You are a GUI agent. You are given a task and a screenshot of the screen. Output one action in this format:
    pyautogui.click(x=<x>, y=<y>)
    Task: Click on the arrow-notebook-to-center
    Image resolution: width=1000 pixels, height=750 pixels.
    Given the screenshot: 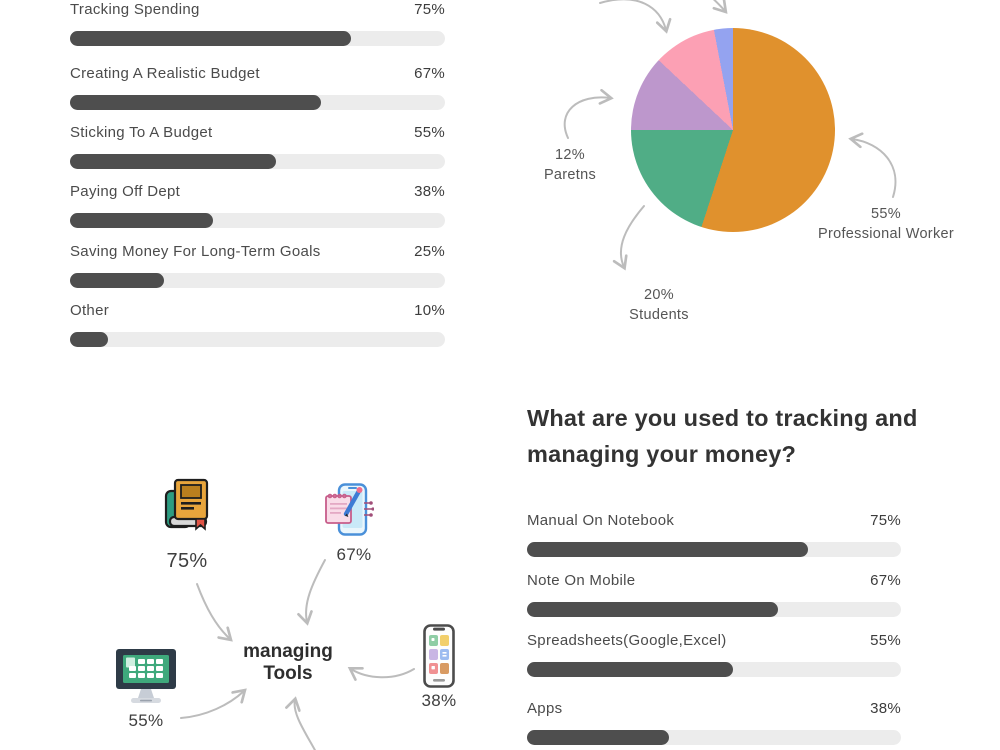 What is the action you would take?
    pyautogui.click(x=214, y=612)
    